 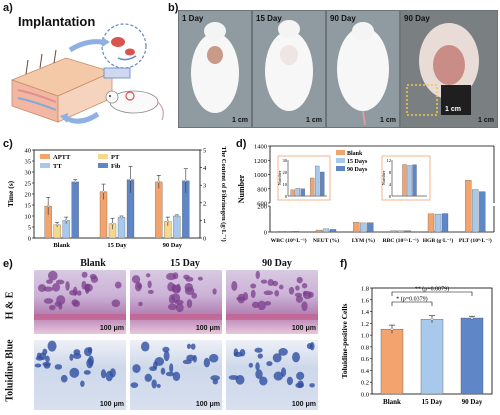 I want to click on he-stain-blank: 100 μm, so click(x=80, y=302).